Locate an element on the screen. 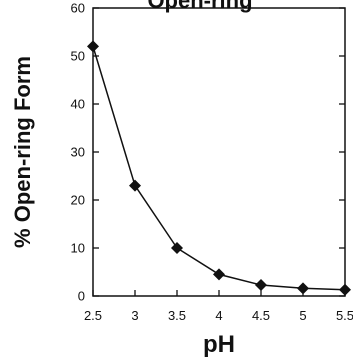  y-tick-label: 0 is located at coordinates (81, 296).